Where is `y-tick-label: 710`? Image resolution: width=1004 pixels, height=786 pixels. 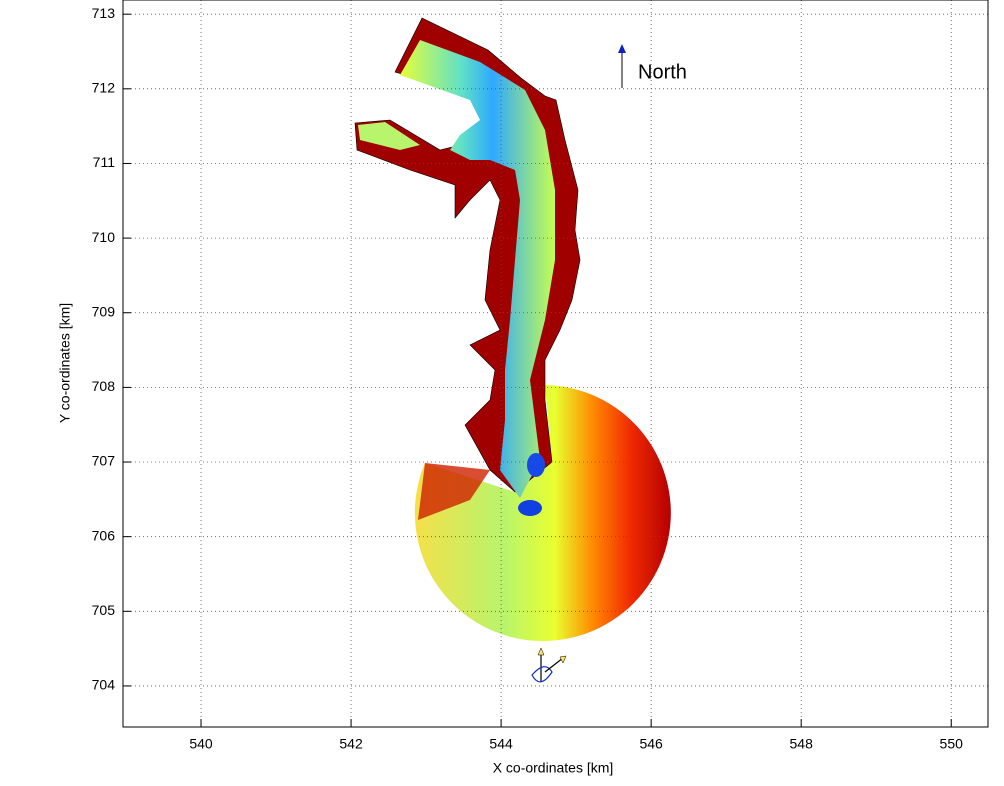
y-tick-label: 710 is located at coordinates (104, 237).